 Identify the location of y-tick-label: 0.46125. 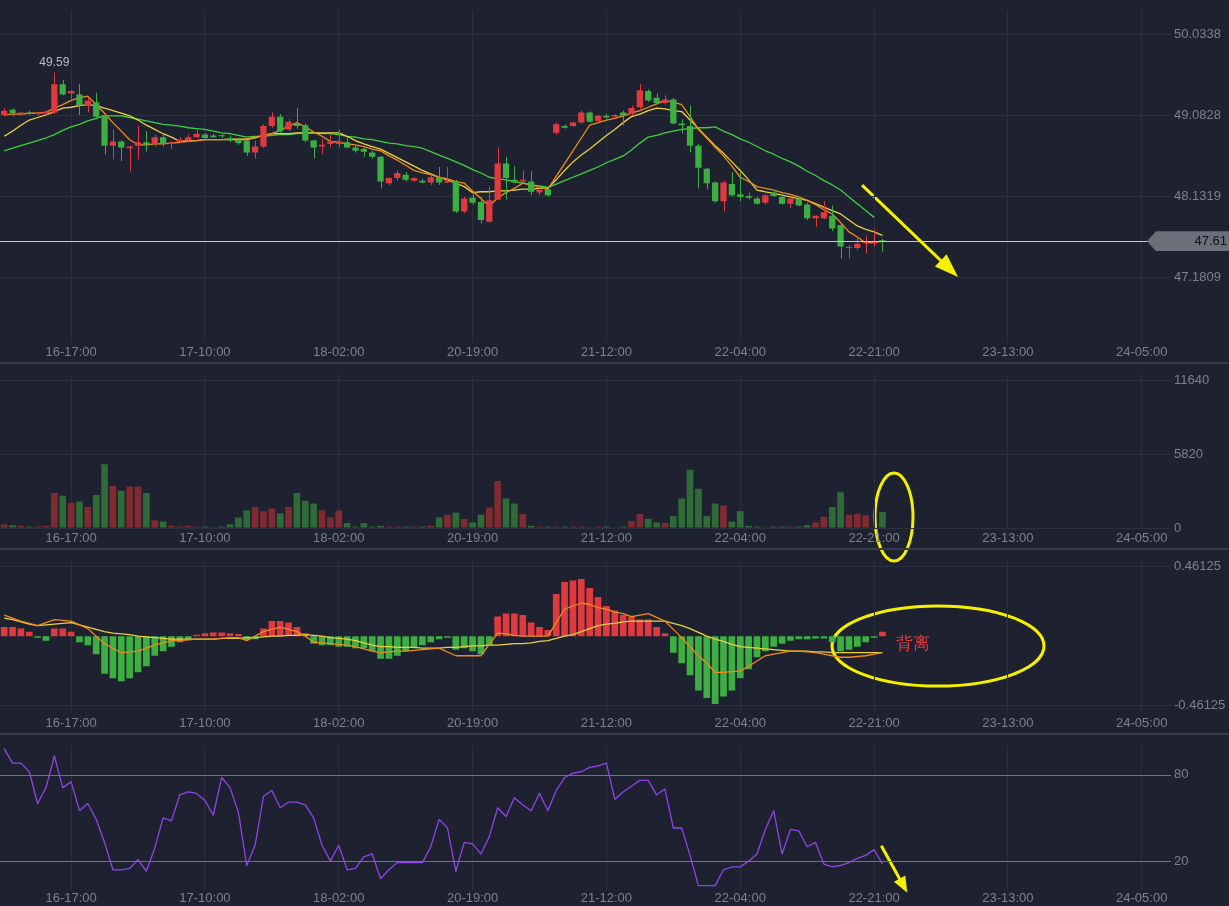
(1197, 566).